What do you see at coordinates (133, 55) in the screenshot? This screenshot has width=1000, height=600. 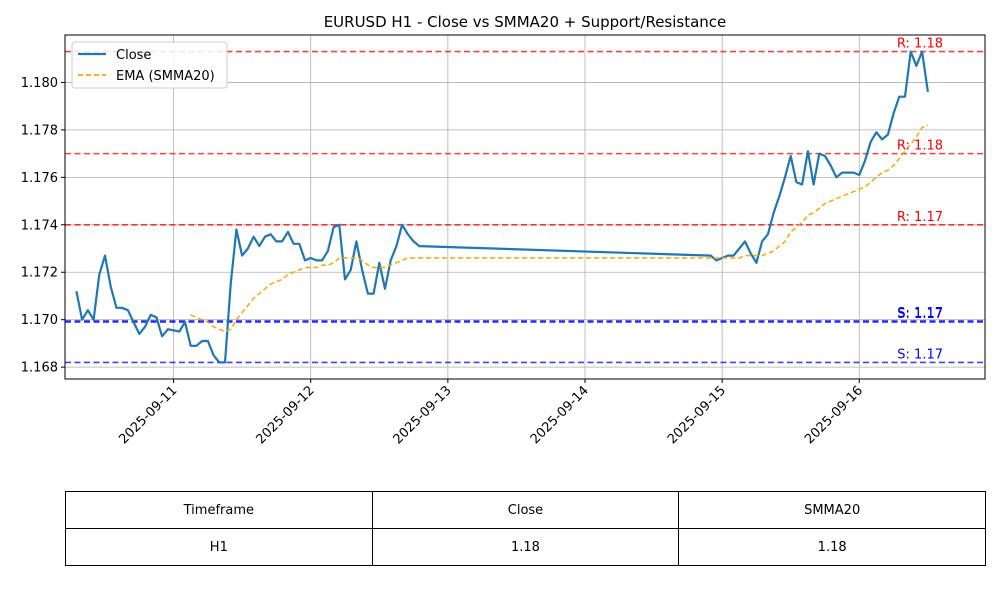 I see `legend-label-close: Close` at bounding box center [133, 55].